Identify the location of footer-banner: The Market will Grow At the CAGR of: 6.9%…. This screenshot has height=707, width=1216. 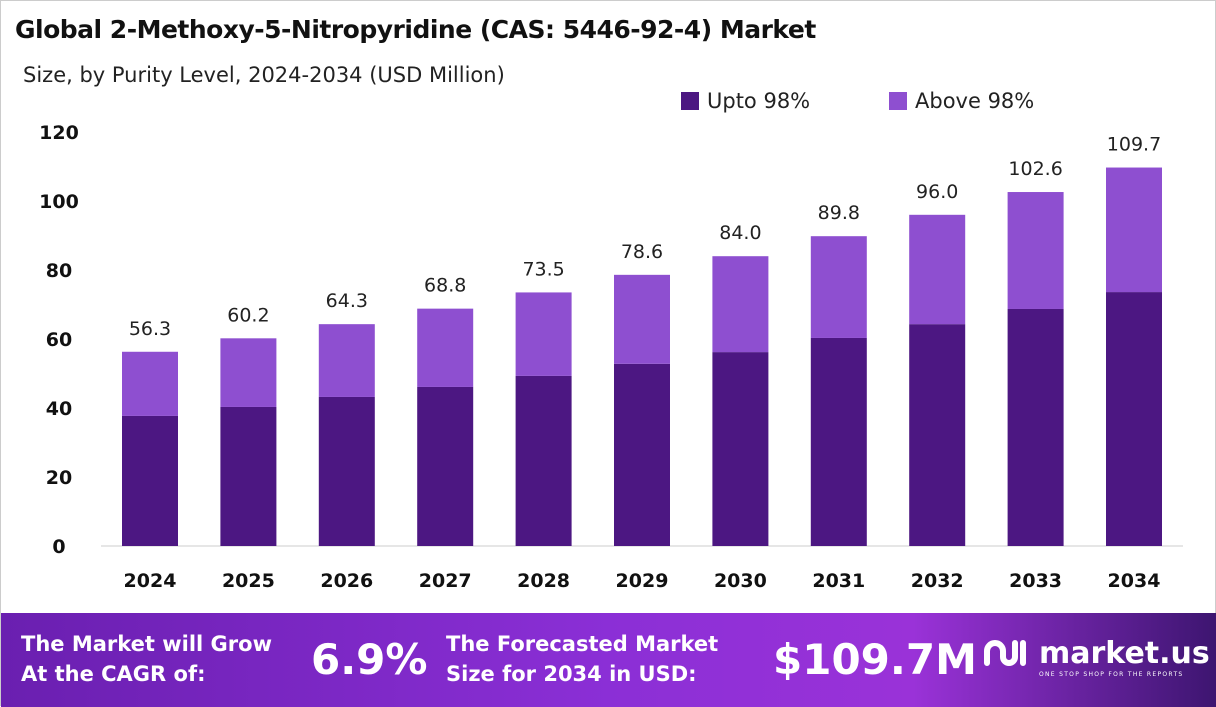
(608, 660).